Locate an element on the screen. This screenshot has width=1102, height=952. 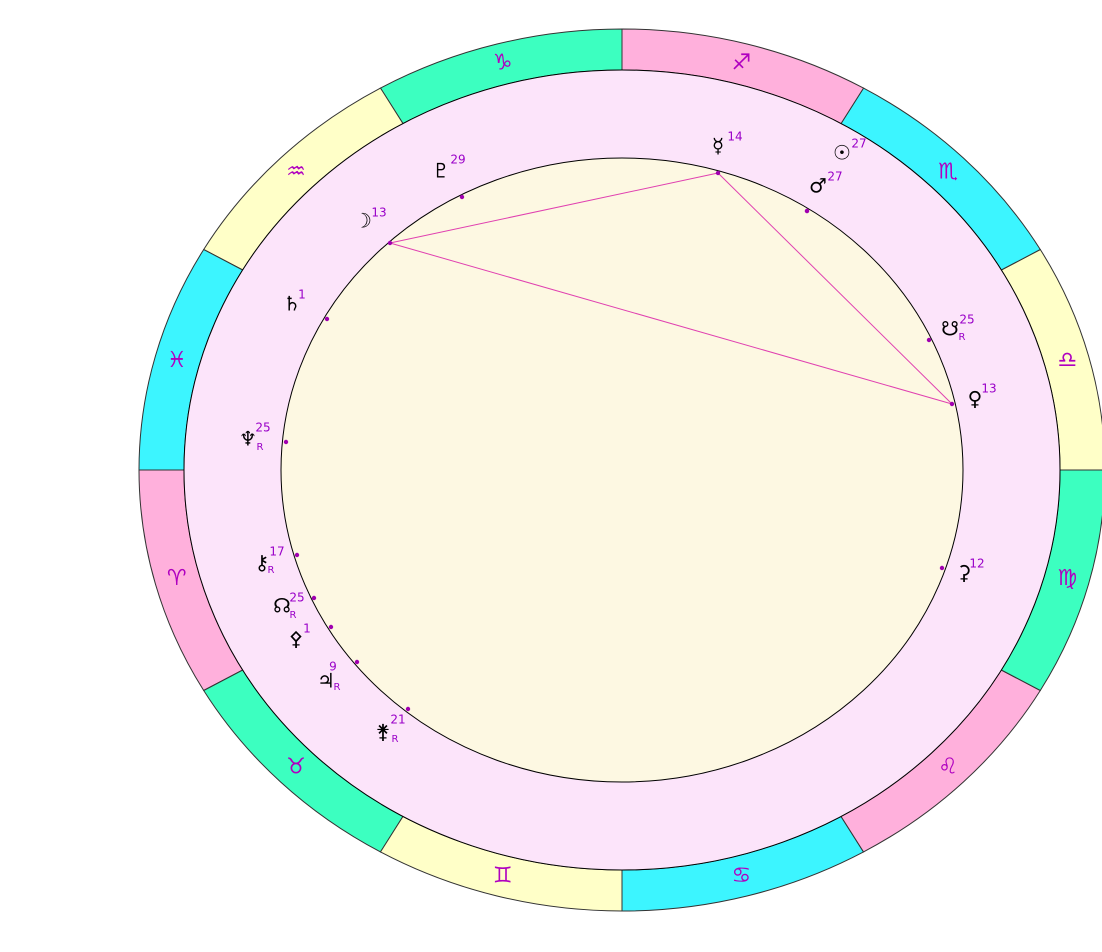
planet-glyph: ♂ is located at coordinates (818, 186).